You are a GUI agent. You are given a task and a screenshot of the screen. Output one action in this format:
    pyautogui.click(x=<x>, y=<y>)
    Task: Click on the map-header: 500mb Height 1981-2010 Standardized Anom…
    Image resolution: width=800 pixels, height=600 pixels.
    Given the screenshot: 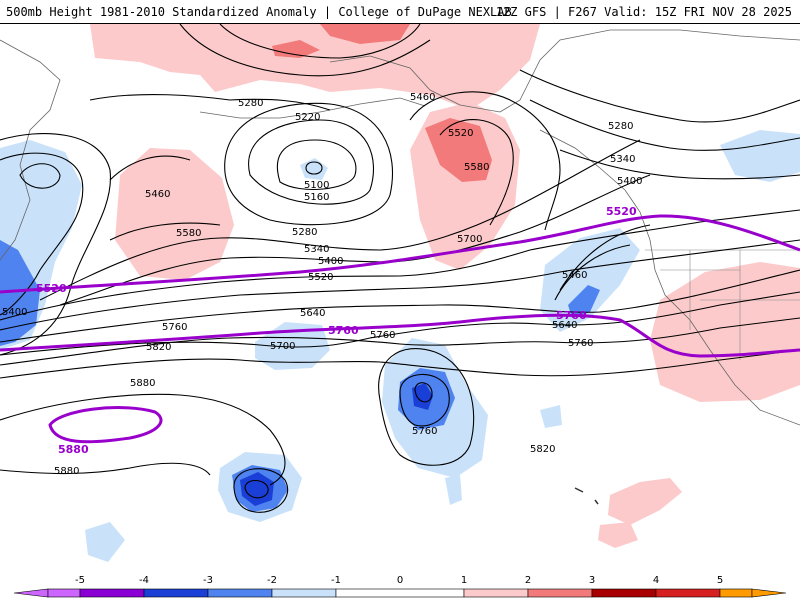 What is the action you would take?
    pyautogui.click(x=400, y=12)
    